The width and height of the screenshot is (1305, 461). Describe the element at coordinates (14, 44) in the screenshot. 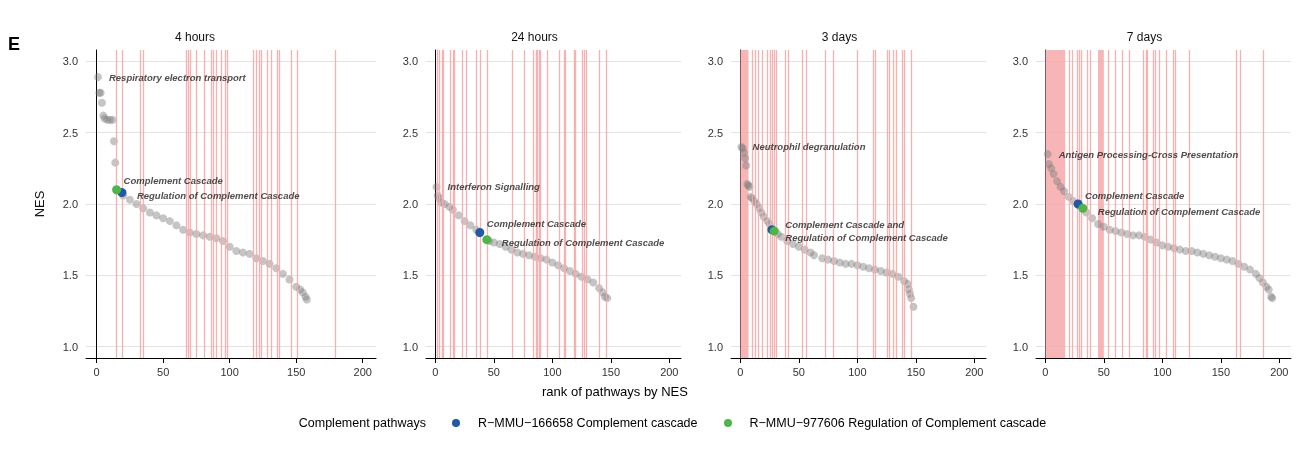

I see `text: E` at that location.